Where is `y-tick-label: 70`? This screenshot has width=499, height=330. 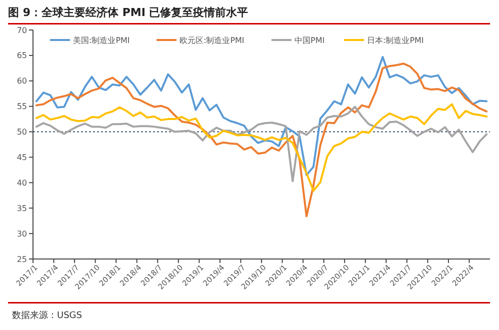 y-tick-label: 70 is located at coordinates (21, 30).